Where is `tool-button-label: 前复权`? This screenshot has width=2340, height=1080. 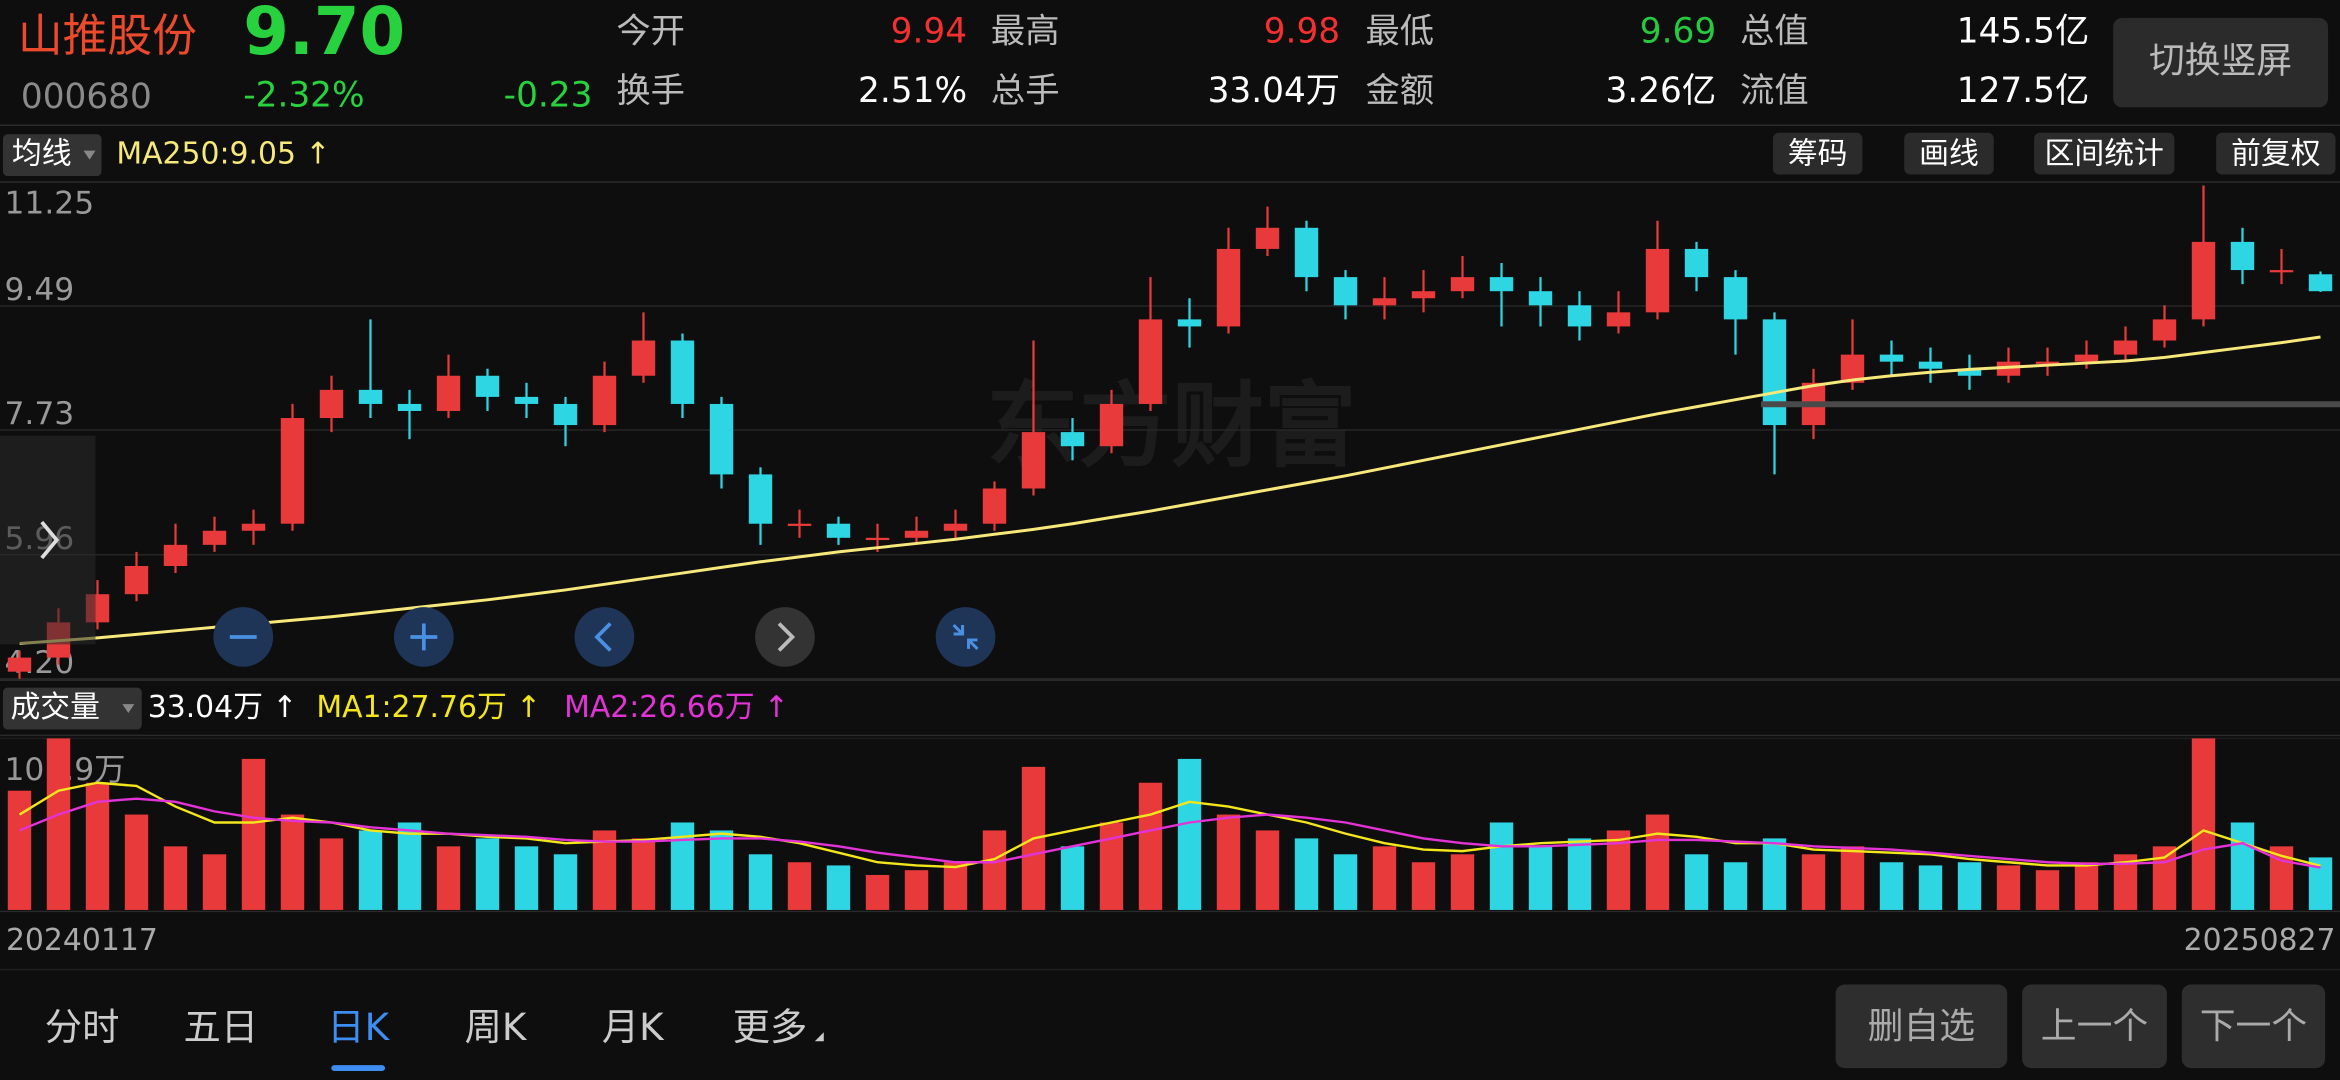 tool-button-label: 前复权 is located at coordinates (2276, 154).